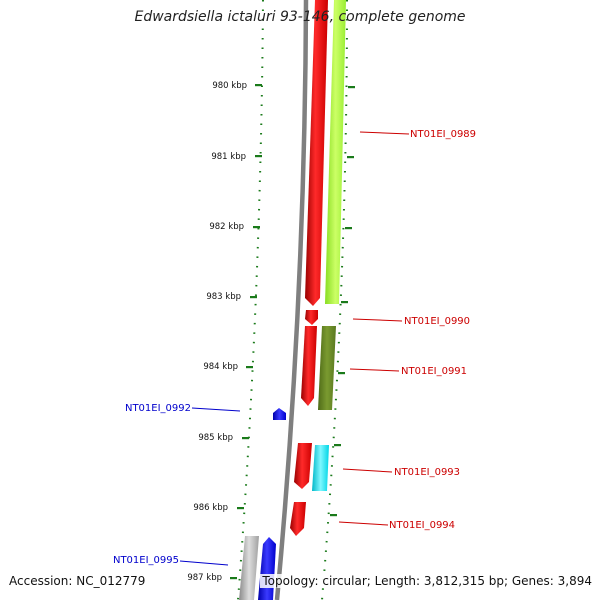 This screenshot has height=600, width=600. What do you see at coordinates (267, 568) in the screenshot?
I see `blue-cds-large` at bounding box center [267, 568].